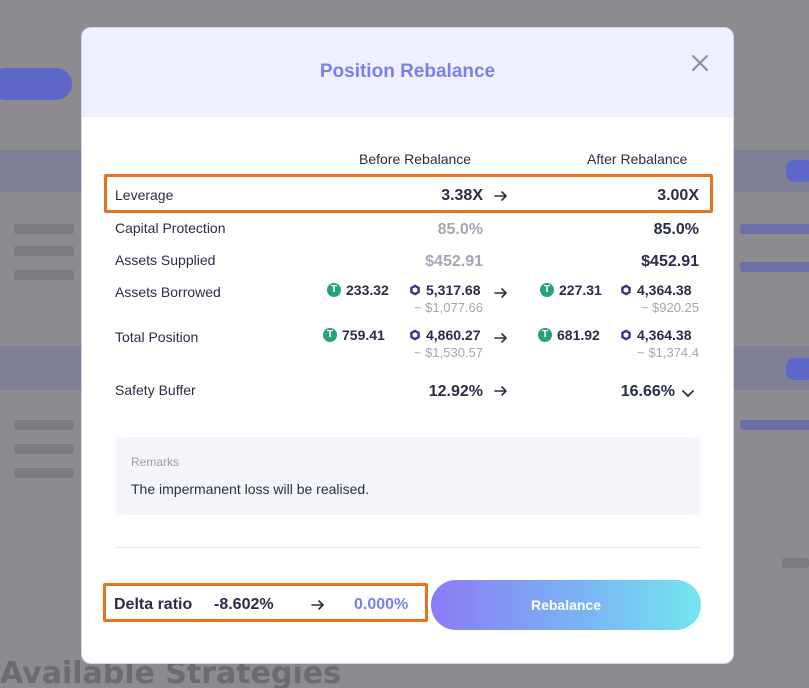  Describe the element at coordinates (670, 261) in the screenshot. I see `assets-supplied-after: $452.91` at that location.